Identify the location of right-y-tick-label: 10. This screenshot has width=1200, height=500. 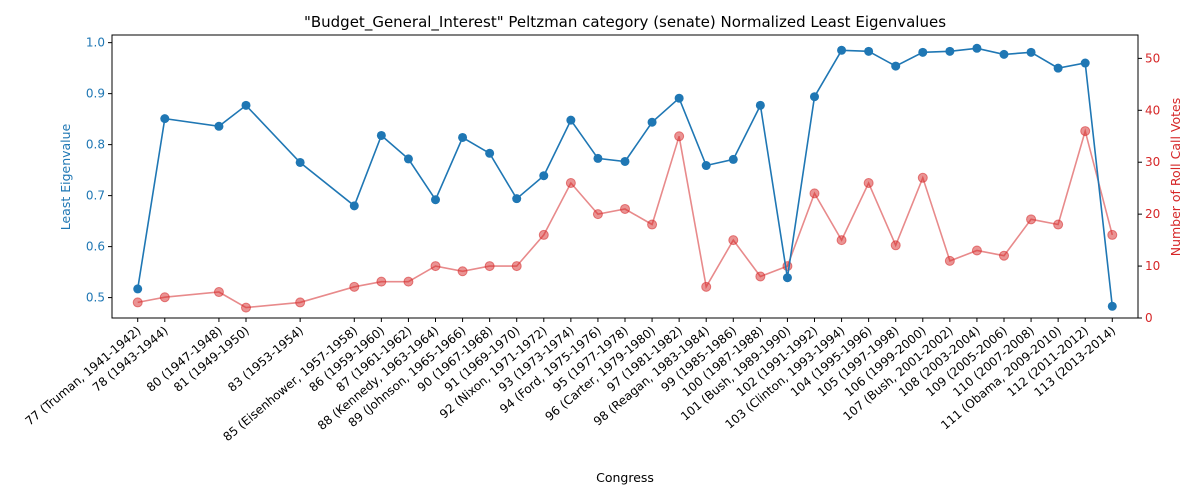
(1152, 266).